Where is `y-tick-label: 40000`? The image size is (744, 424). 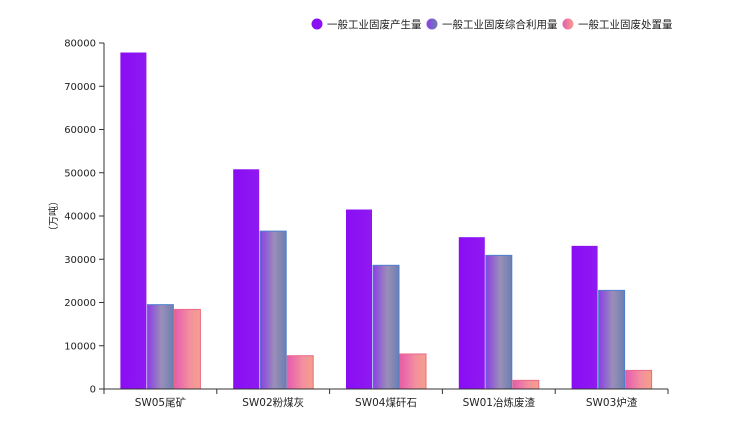
y-tick-label: 40000 is located at coordinates (80, 217).